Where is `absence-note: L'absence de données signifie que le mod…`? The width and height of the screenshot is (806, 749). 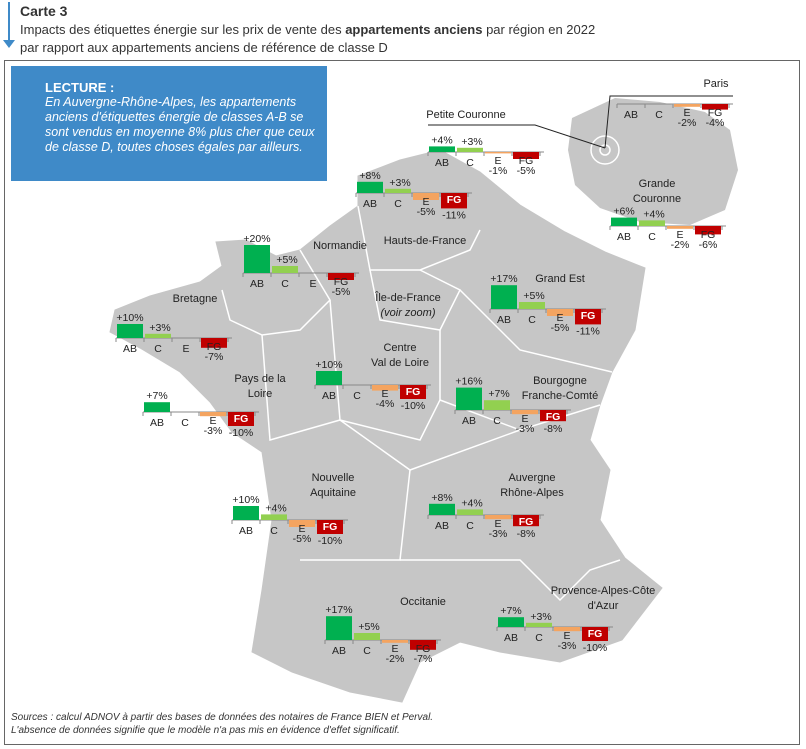
absence-note: L'absence de données signifie que le mod… is located at coordinates (205, 730).